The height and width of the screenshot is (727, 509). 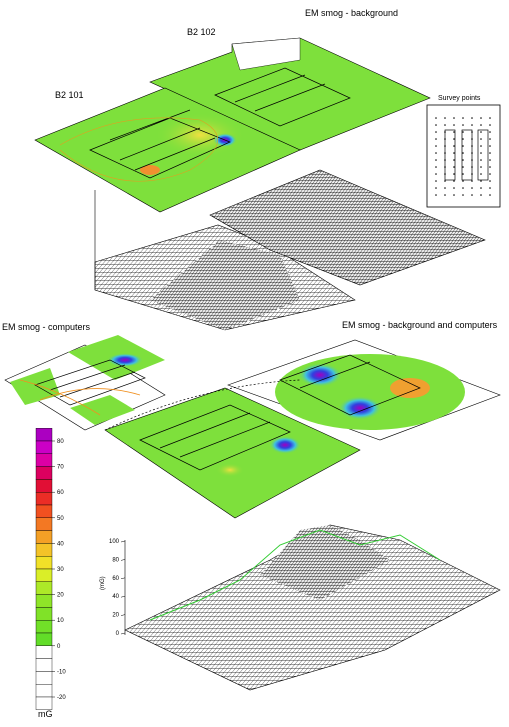 What do you see at coordinates (46, 327) in the screenshot?
I see `label: EM smog - computers` at bounding box center [46, 327].